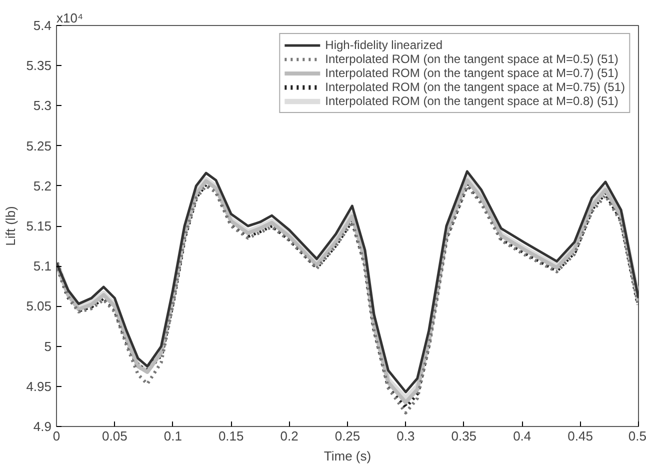 The image size is (646, 466). I want to click on y-tick-label: 5.4, so click(42, 25).